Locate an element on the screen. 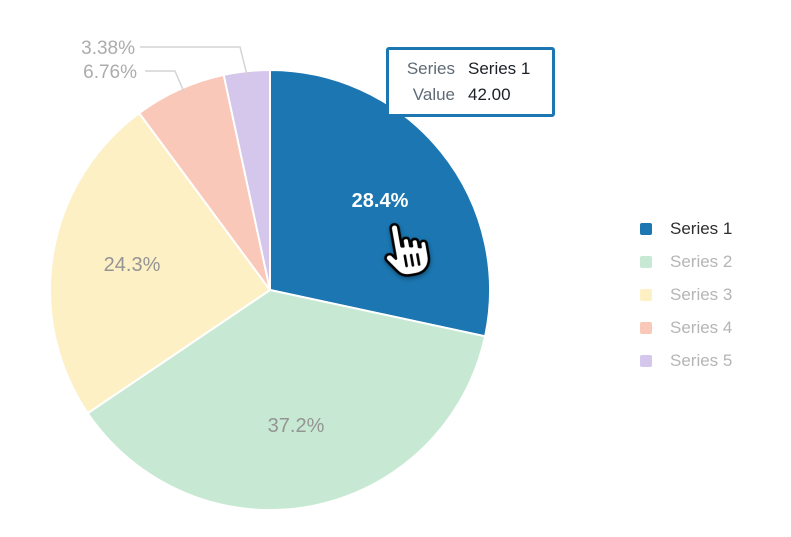 The image size is (791, 537). legend-item-series-4: Series 4 is located at coordinates (686, 327).